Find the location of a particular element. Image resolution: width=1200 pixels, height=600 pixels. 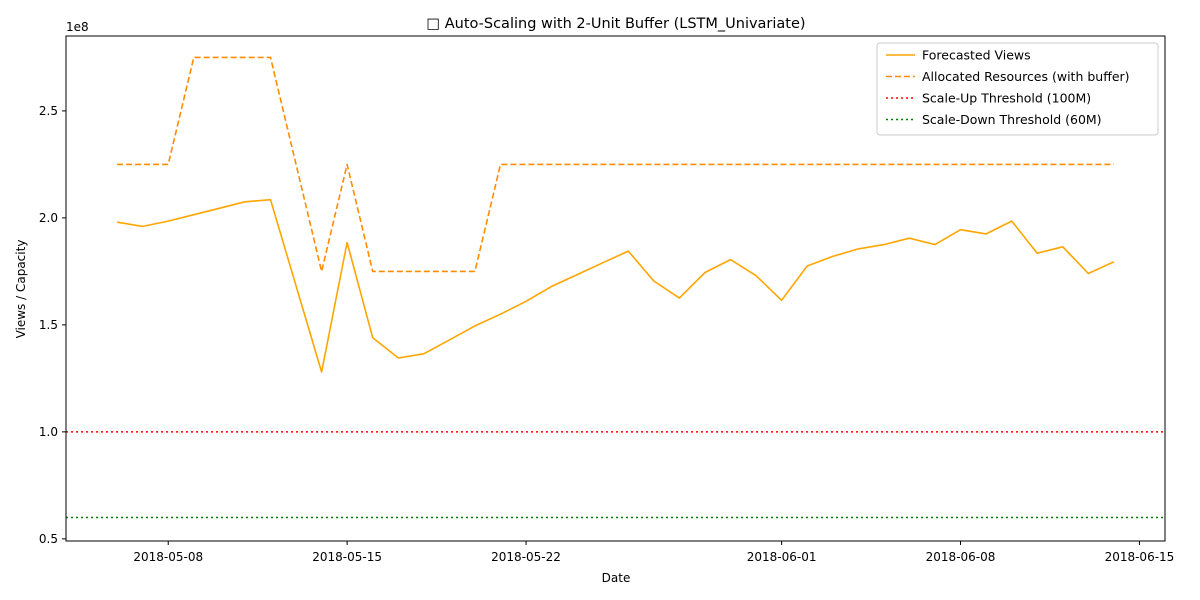

y-tick-label: 2.0 is located at coordinates (48, 218).